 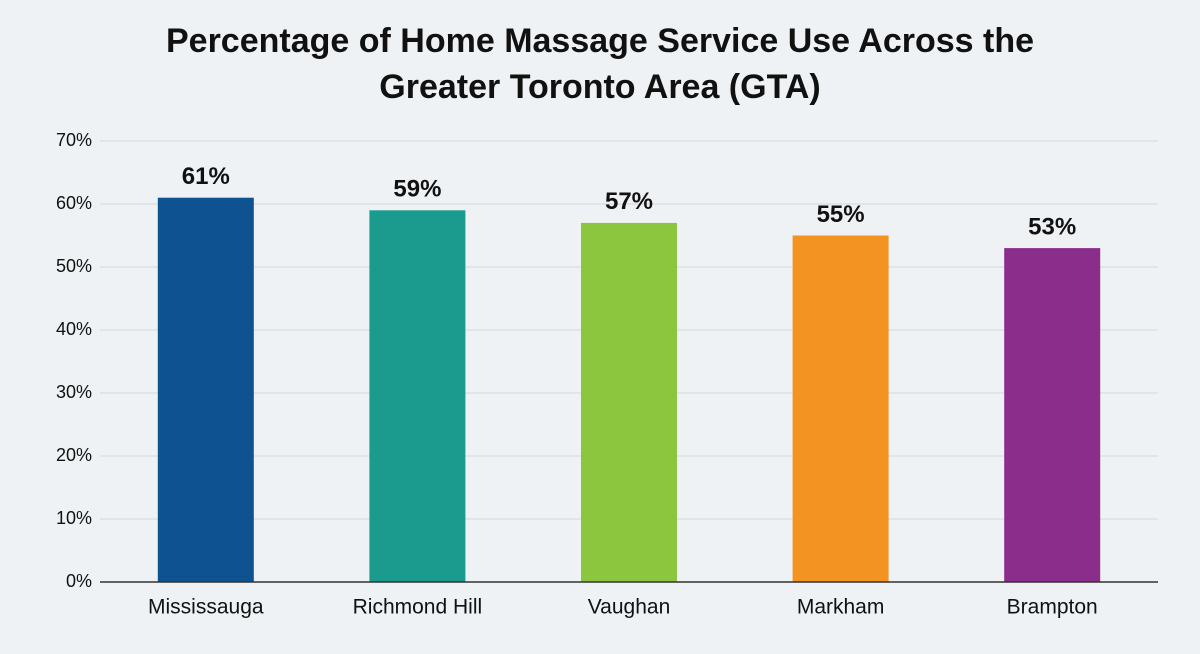 What do you see at coordinates (841, 607) in the screenshot?
I see `x-tick-label: Markham` at bounding box center [841, 607].